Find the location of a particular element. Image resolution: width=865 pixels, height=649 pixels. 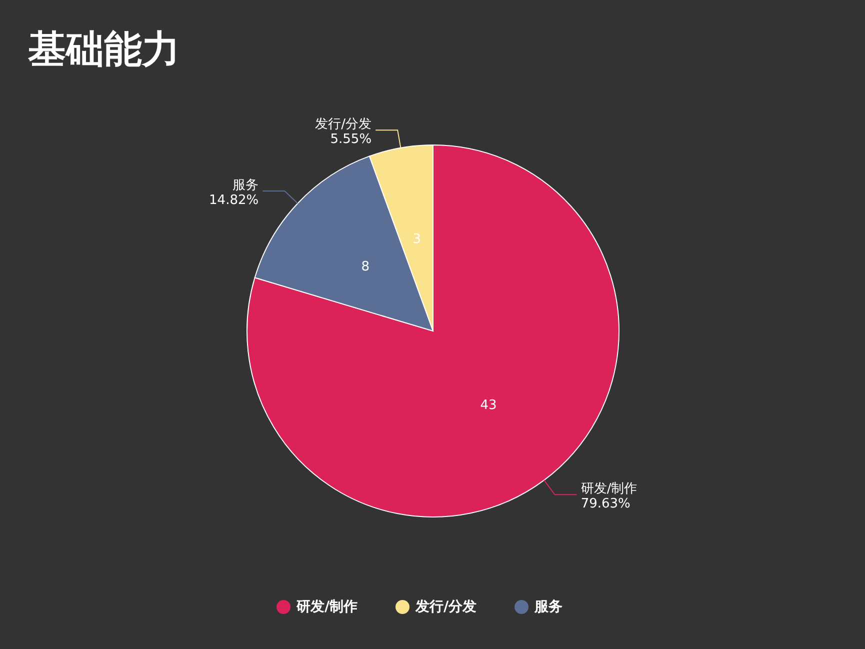

slice-label: 研发/制作 is located at coordinates (609, 489).